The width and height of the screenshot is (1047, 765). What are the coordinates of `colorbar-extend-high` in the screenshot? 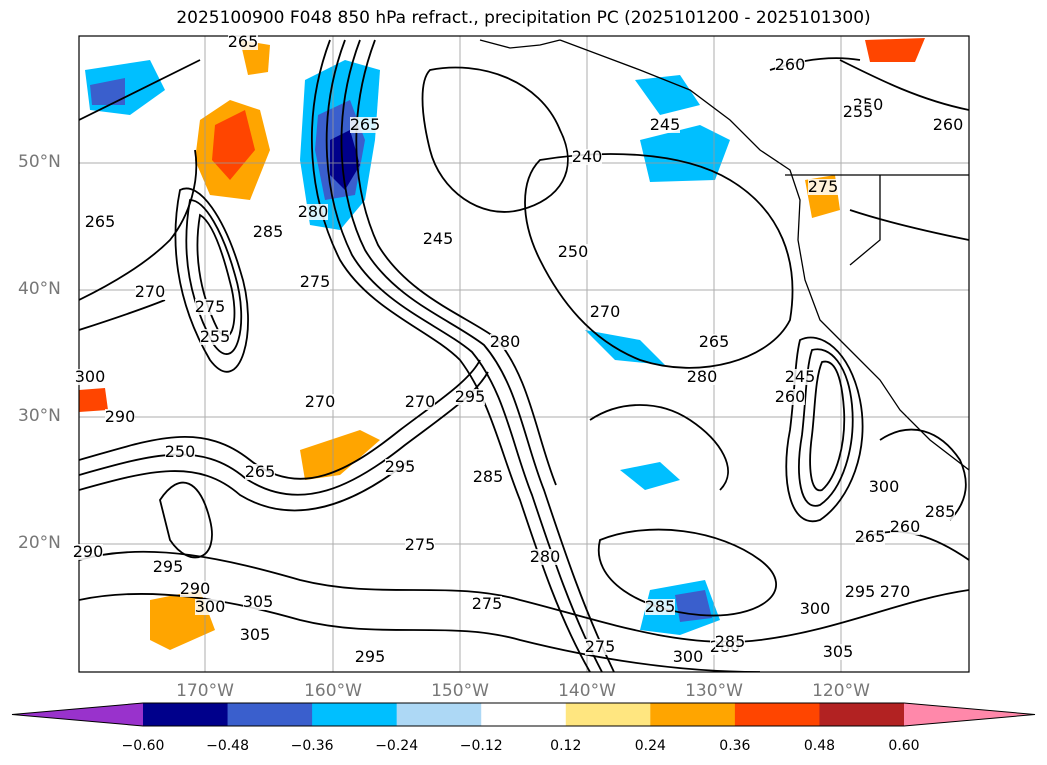 It's located at (969, 714).